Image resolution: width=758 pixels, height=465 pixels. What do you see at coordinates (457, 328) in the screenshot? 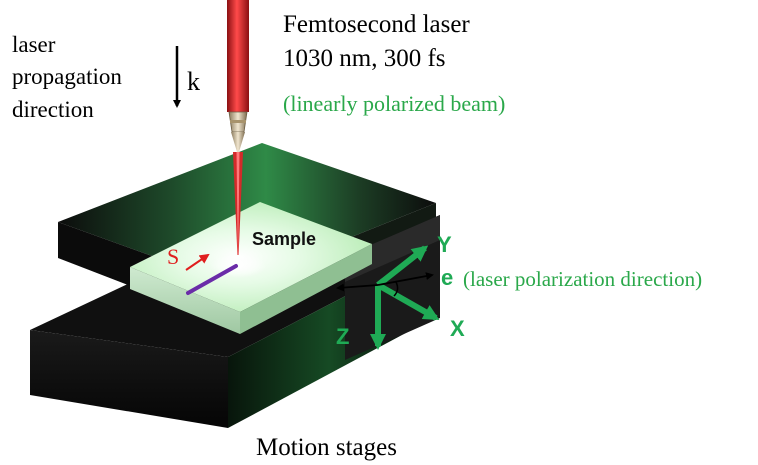
I see `x-axis-label: X` at bounding box center [457, 328].